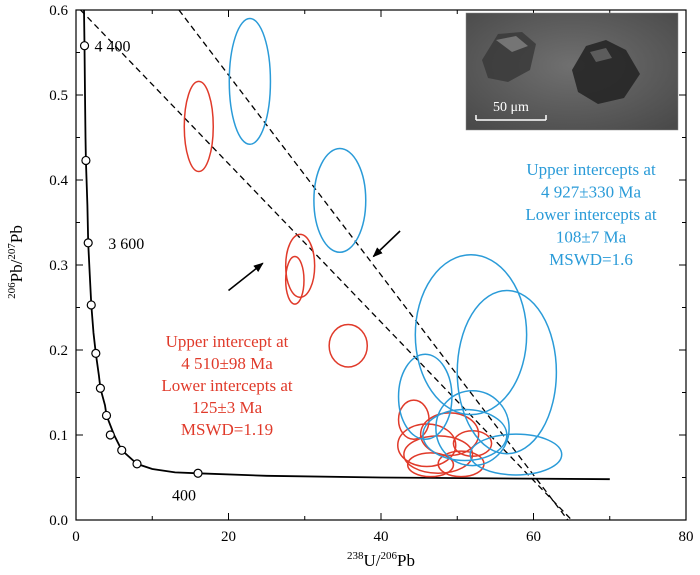 Image resolution: width=700 pixels, height=575 pixels. I want to click on arrows, so click(314, 261).